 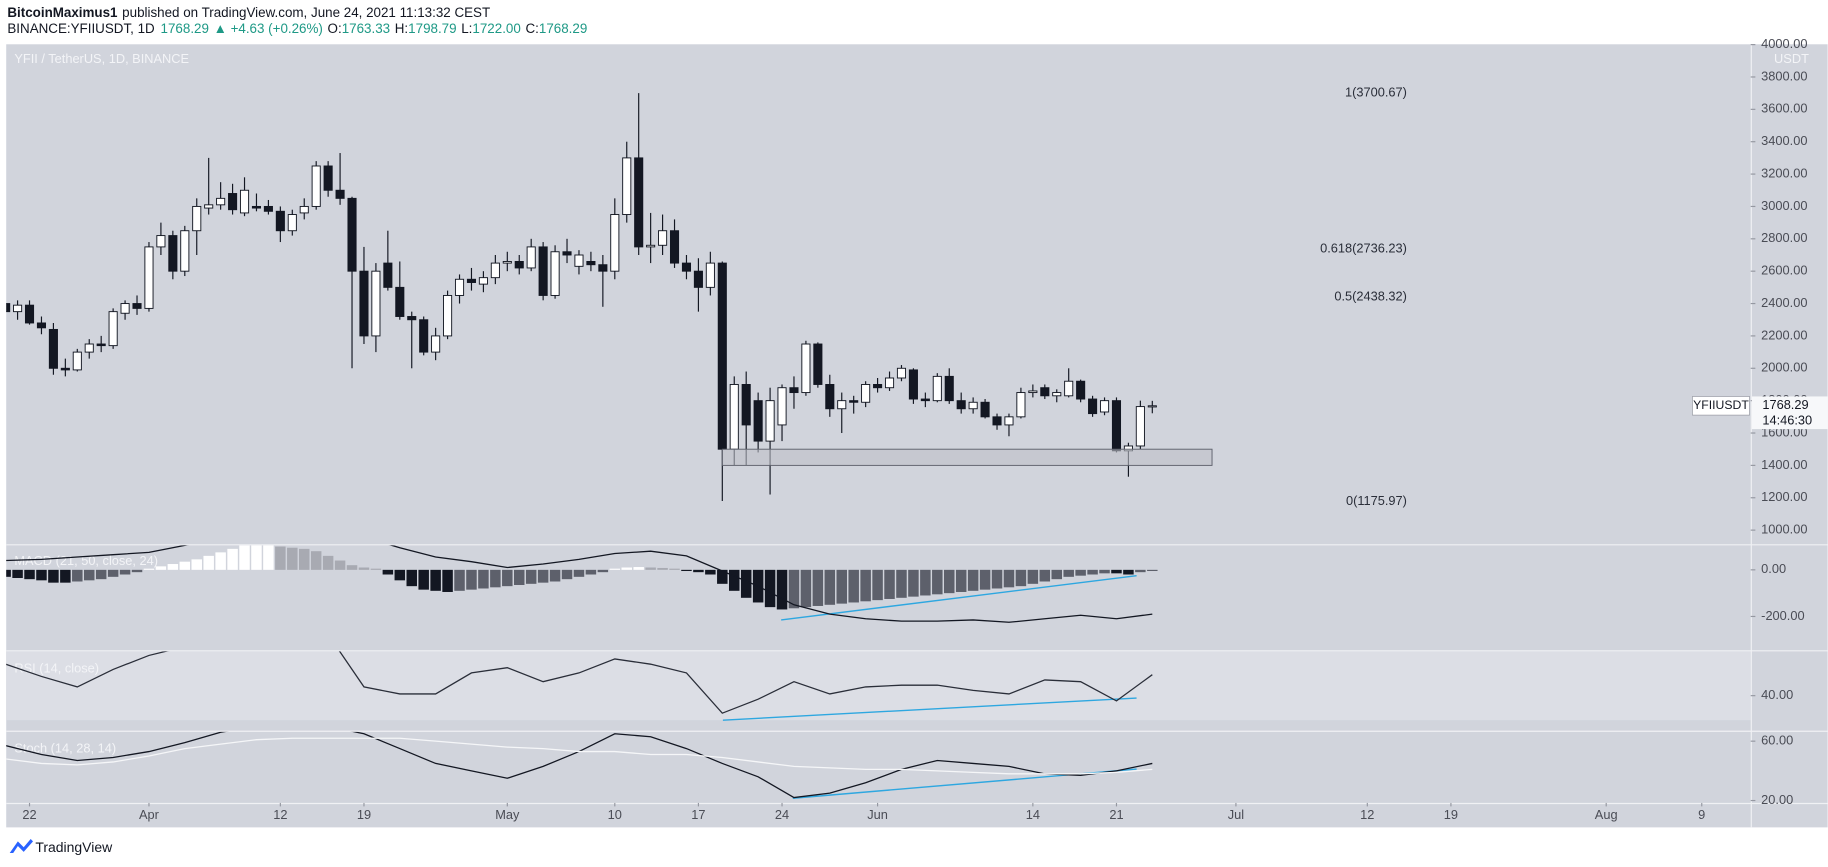 I want to click on y-tick-label: 60.00, so click(x=1777, y=740).